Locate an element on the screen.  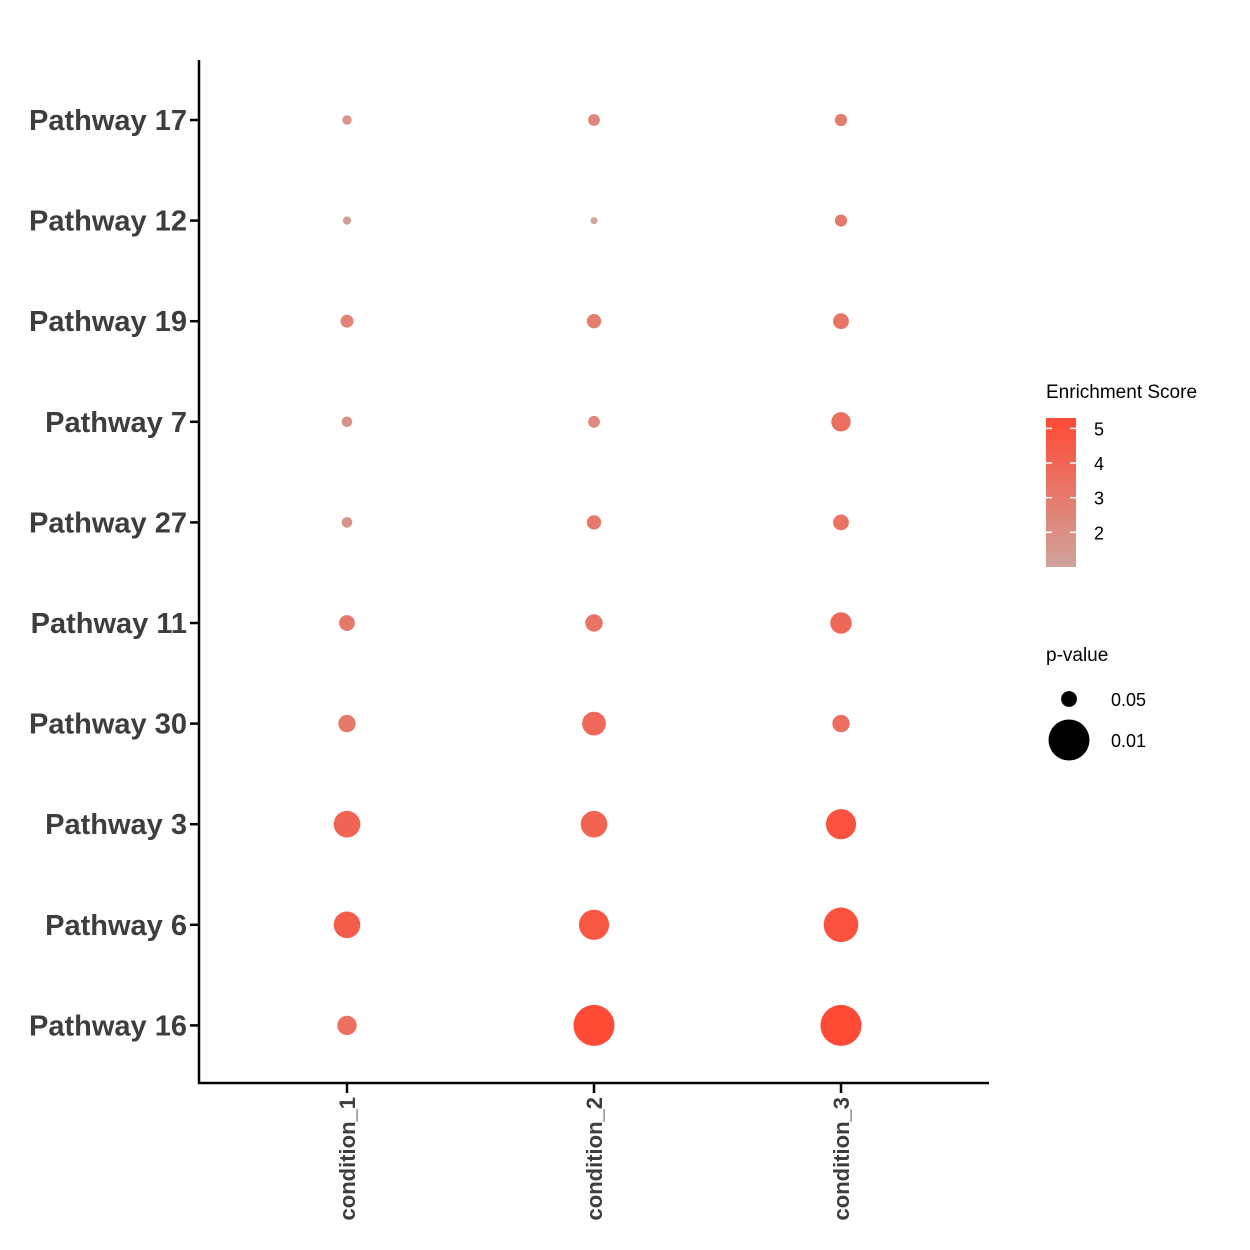
colorbar-label-3: 3 is located at coordinates (1099, 499).